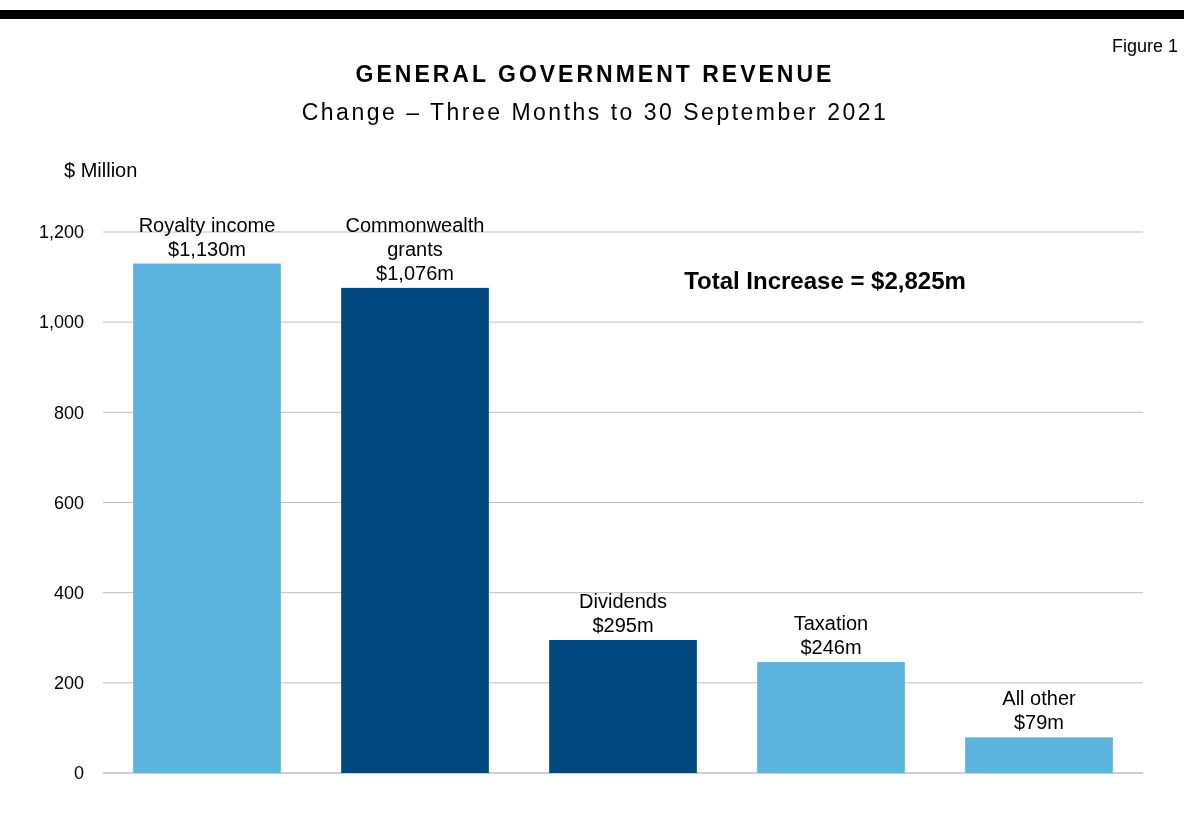  Describe the element at coordinates (1144, 46) in the screenshot. I see `caption: Figure 1` at that location.